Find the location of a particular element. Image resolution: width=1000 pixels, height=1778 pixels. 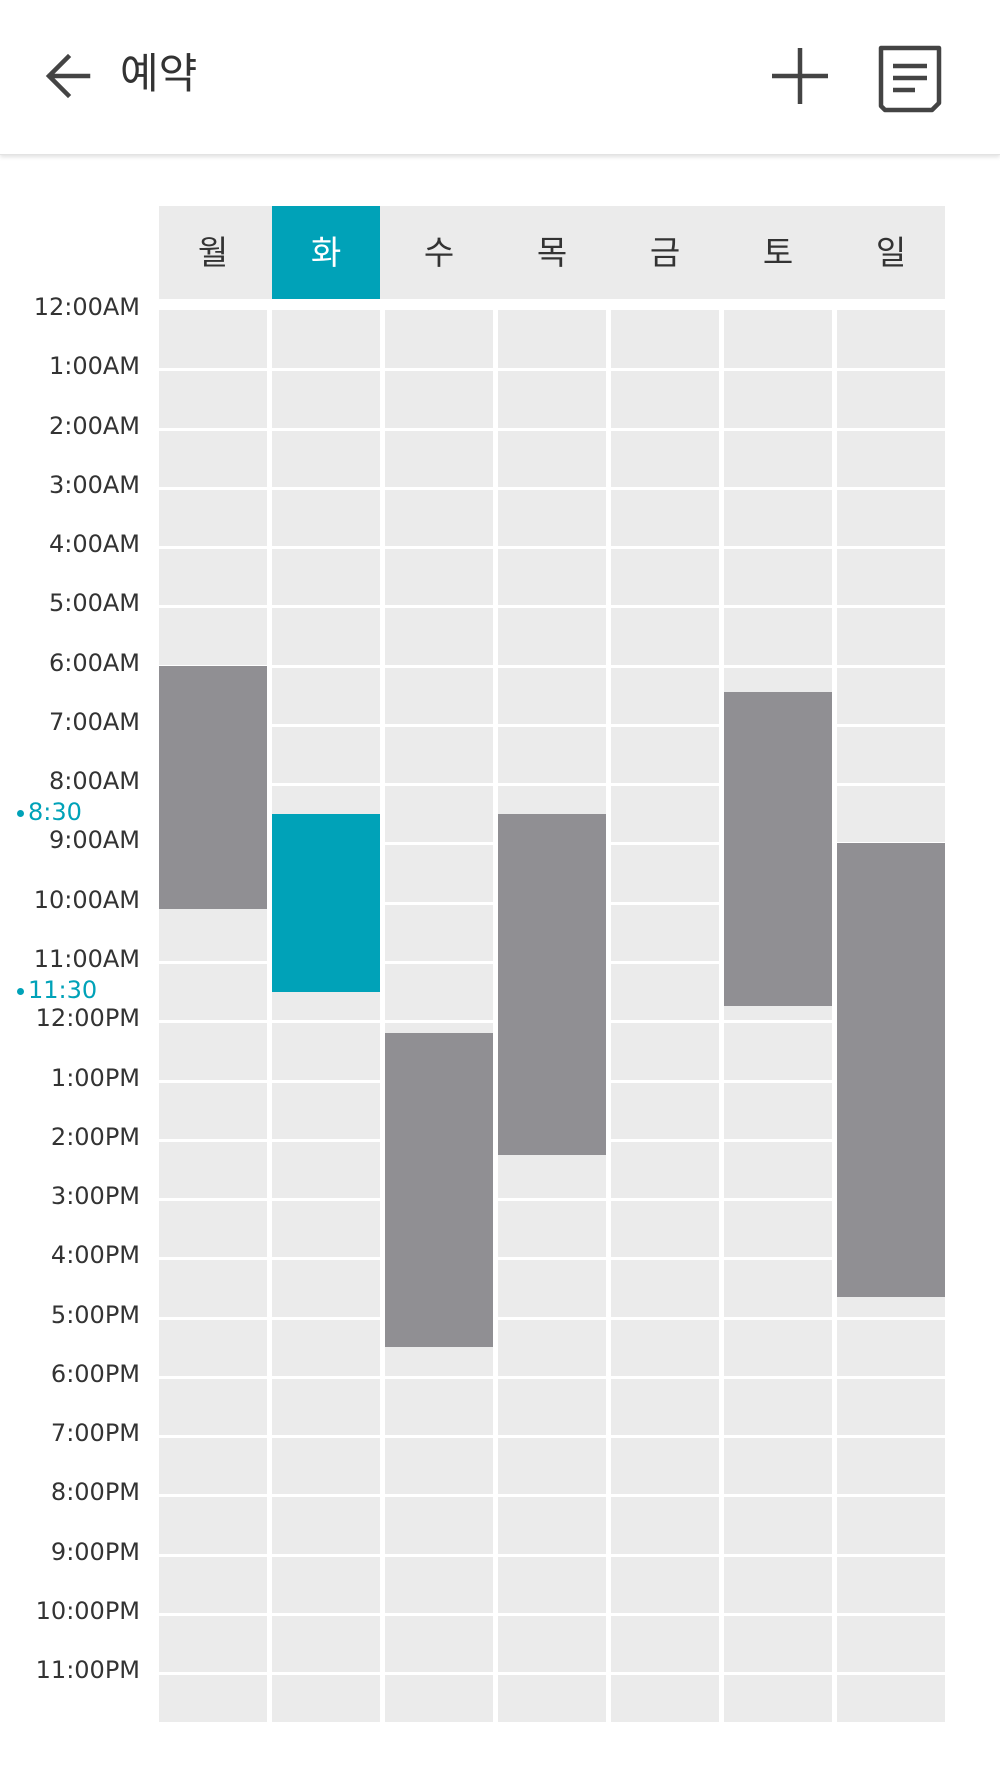

time-label: 5:00AM is located at coordinates (94, 603).